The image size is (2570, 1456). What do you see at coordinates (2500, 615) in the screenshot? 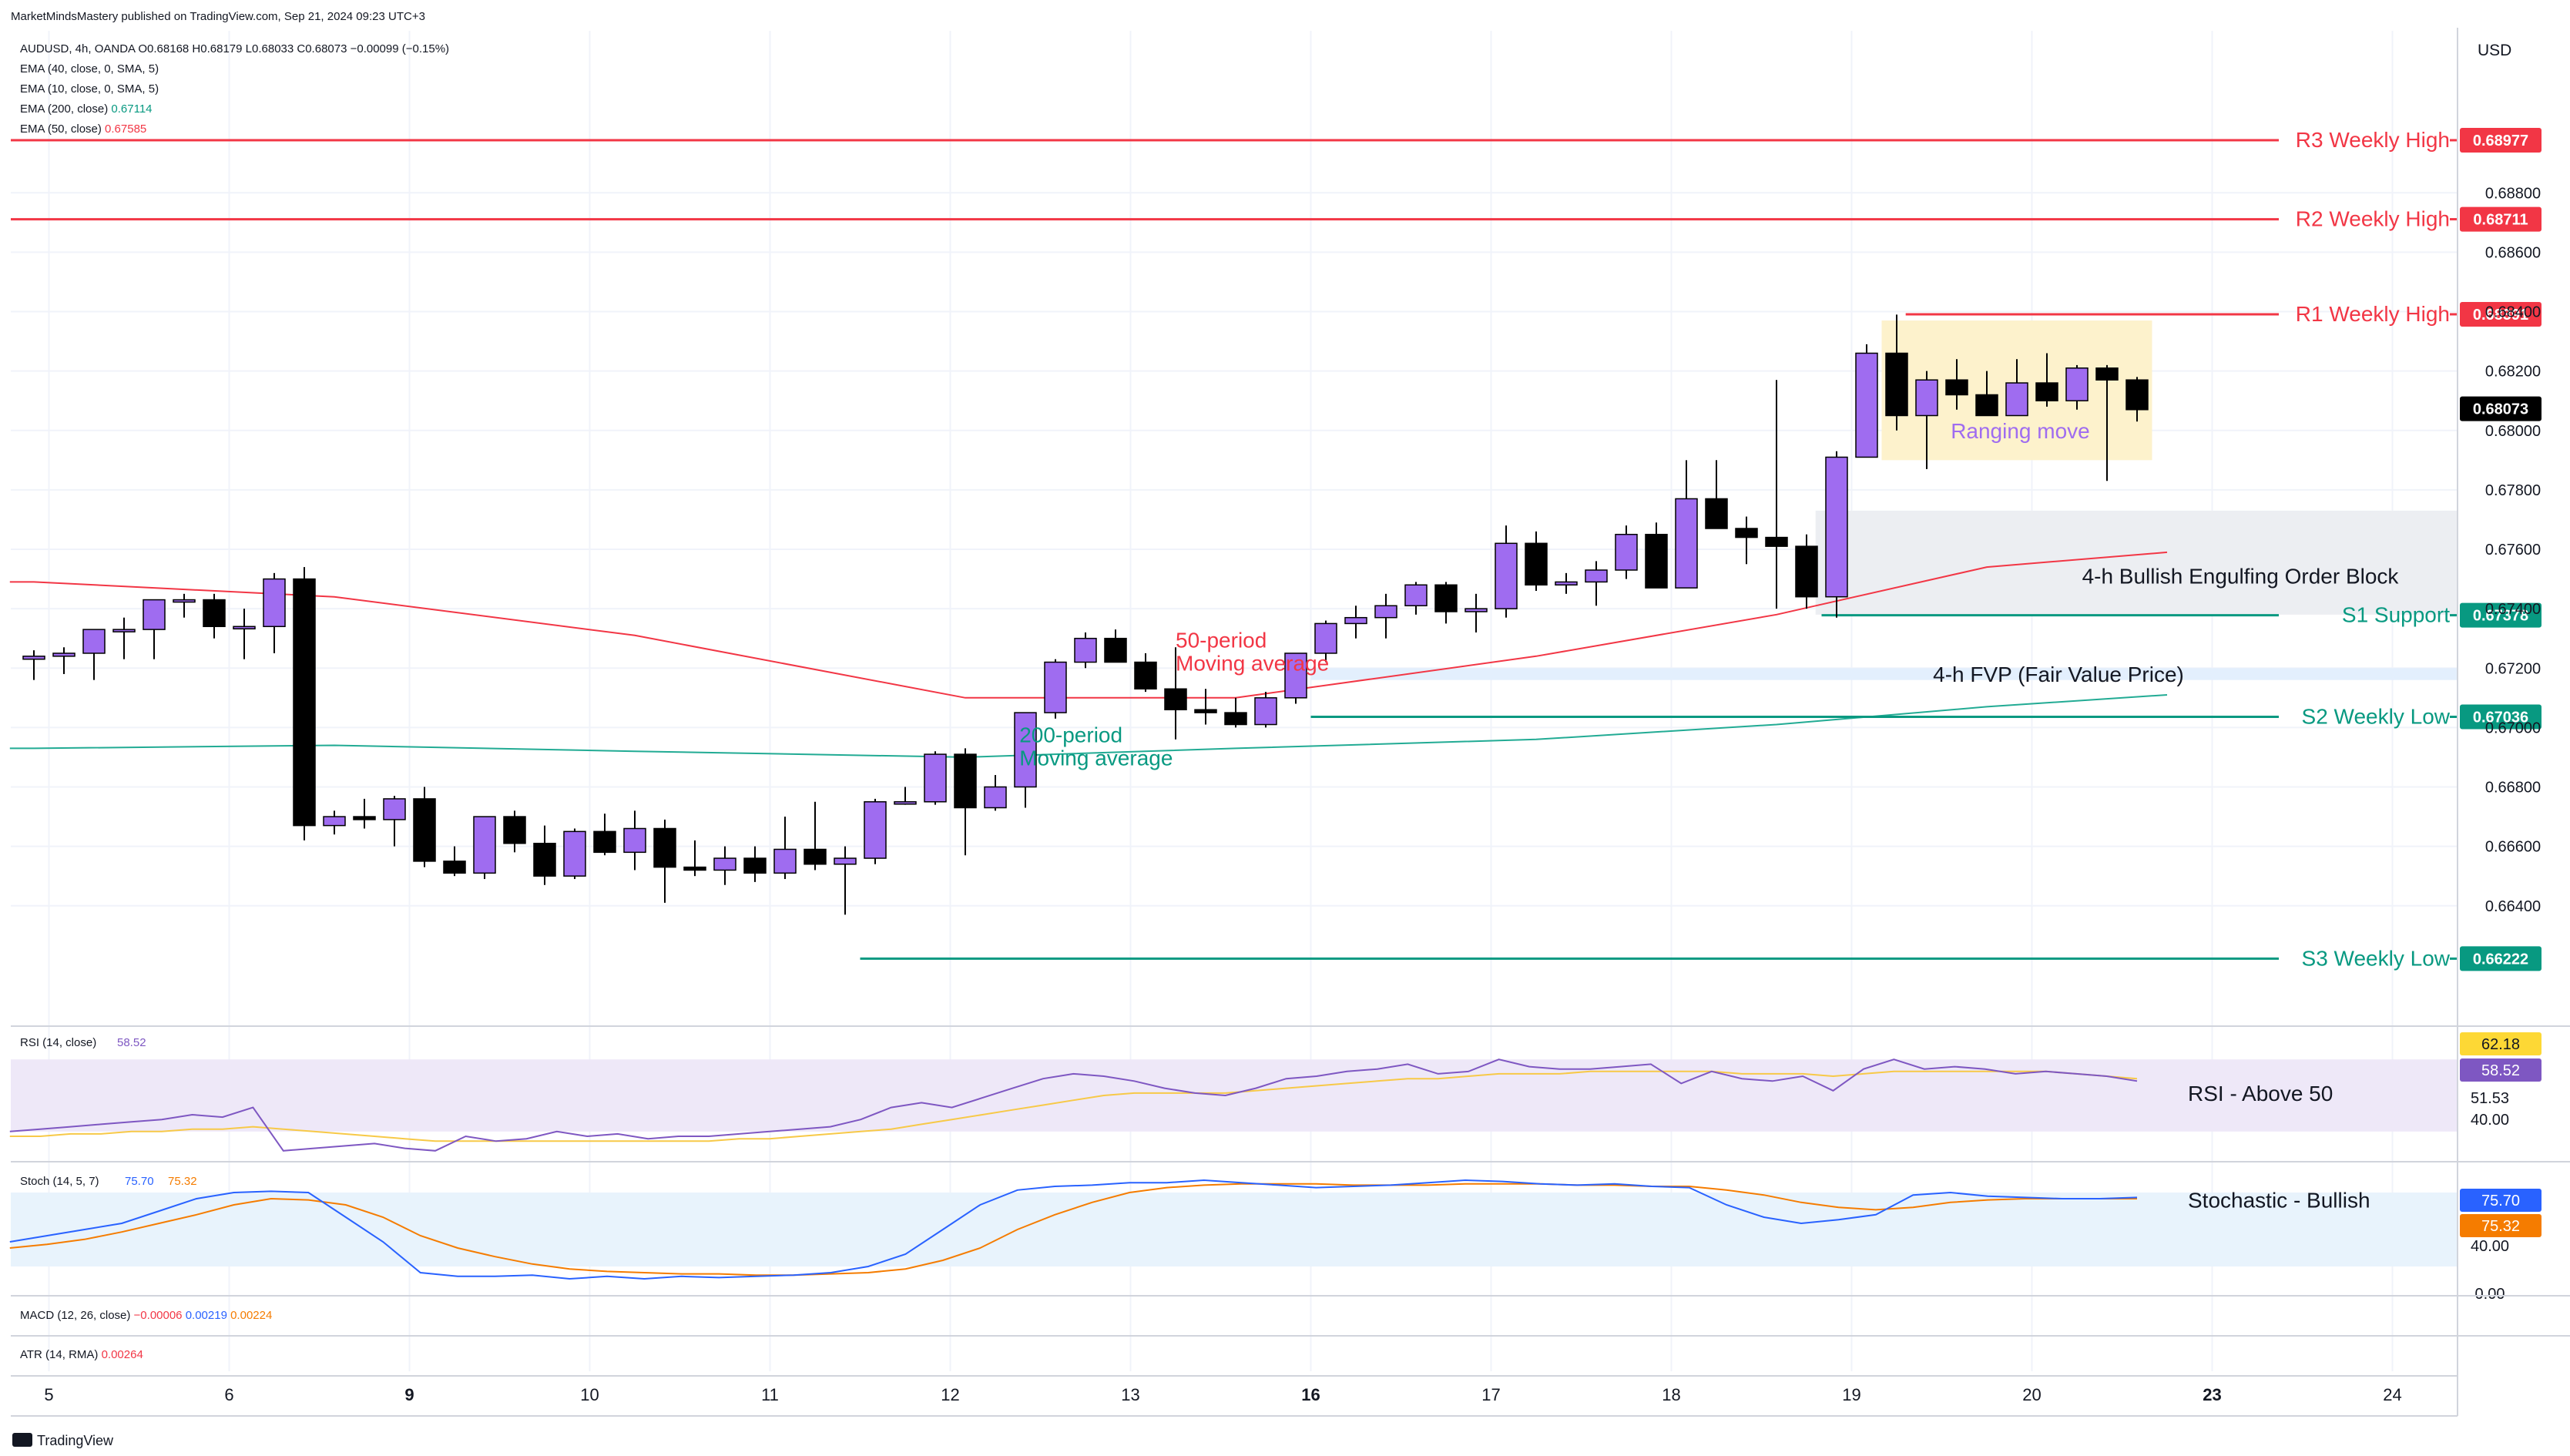
I see `level-price-tag` at bounding box center [2500, 615].